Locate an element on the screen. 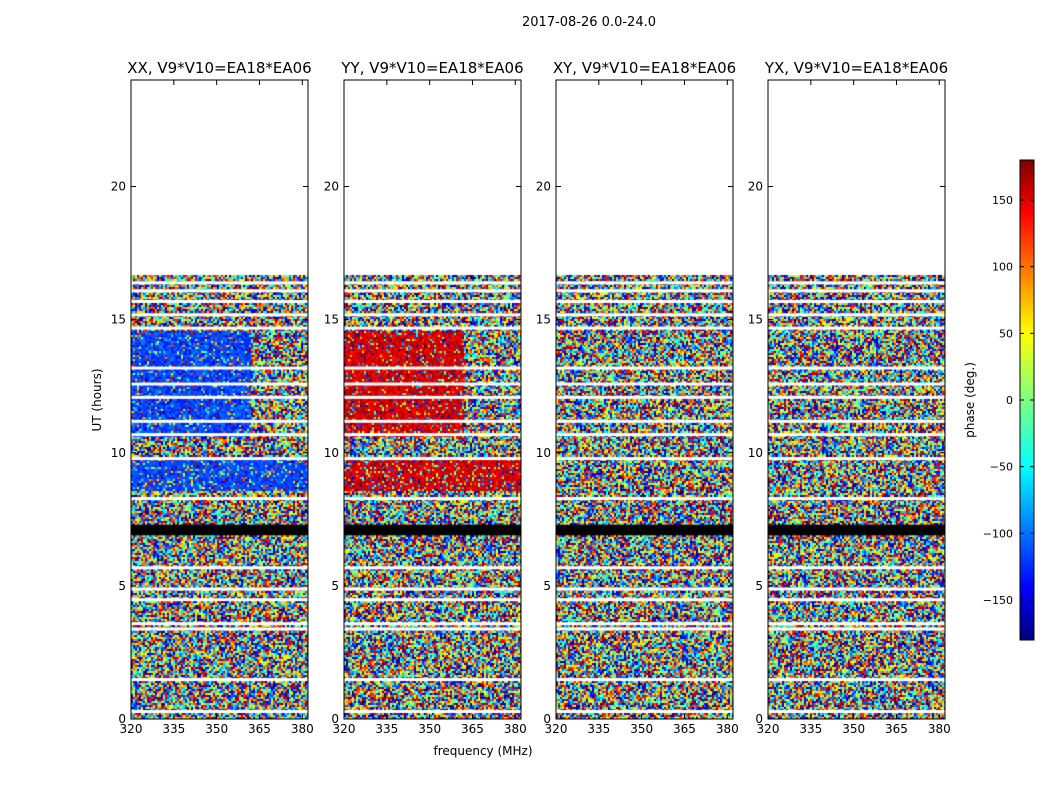 Image resolution: width=1050 pixels, height=800 pixels. colorbar-tick-label: 50 is located at coordinates (1006, 333).